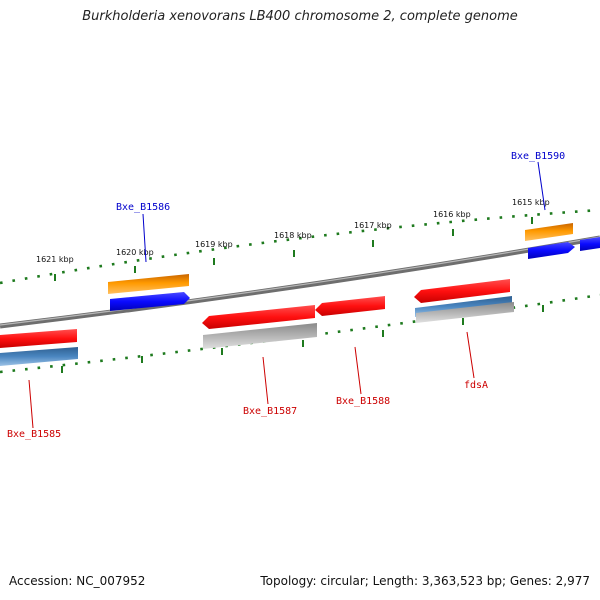  I want to click on scale-label: 1615 kbp, so click(531, 202).